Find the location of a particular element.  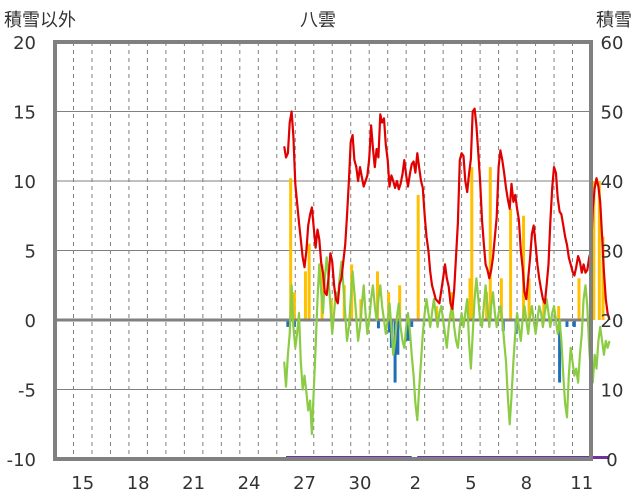

x-tick-label: 2 is located at coordinates (415, 483).